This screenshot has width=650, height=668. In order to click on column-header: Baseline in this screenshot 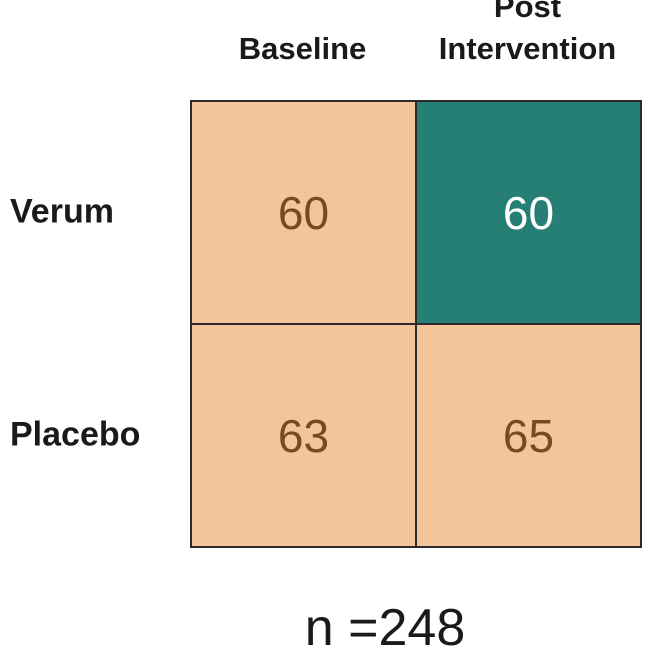, I will do `click(302, 48)`.